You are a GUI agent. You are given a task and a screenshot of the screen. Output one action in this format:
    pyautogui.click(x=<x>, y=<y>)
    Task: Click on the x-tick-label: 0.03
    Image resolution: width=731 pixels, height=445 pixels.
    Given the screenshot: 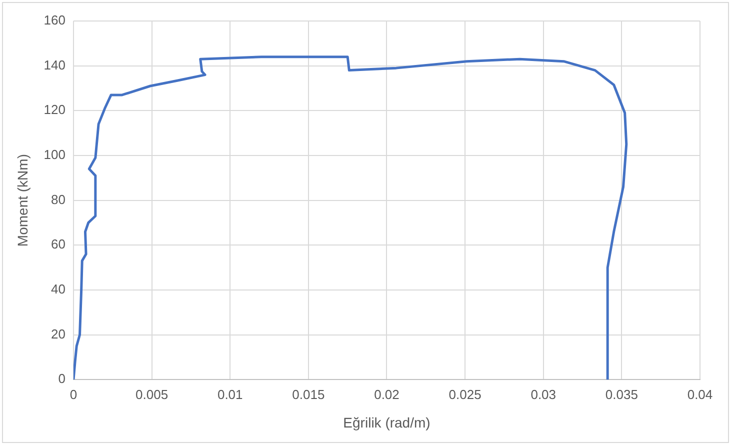 What is the action you would take?
    pyautogui.click(x=543, y=394)
    